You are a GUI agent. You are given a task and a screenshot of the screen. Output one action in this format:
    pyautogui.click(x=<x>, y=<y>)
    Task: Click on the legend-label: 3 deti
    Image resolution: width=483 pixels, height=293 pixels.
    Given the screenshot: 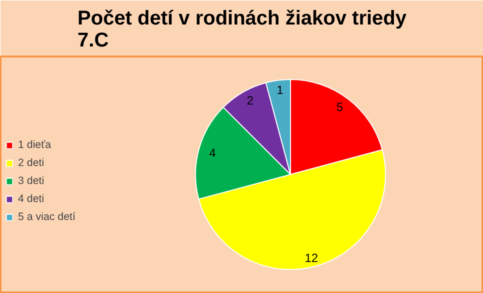 What is the action you would take?
    pyautogui.click(x=31, y=181)
    